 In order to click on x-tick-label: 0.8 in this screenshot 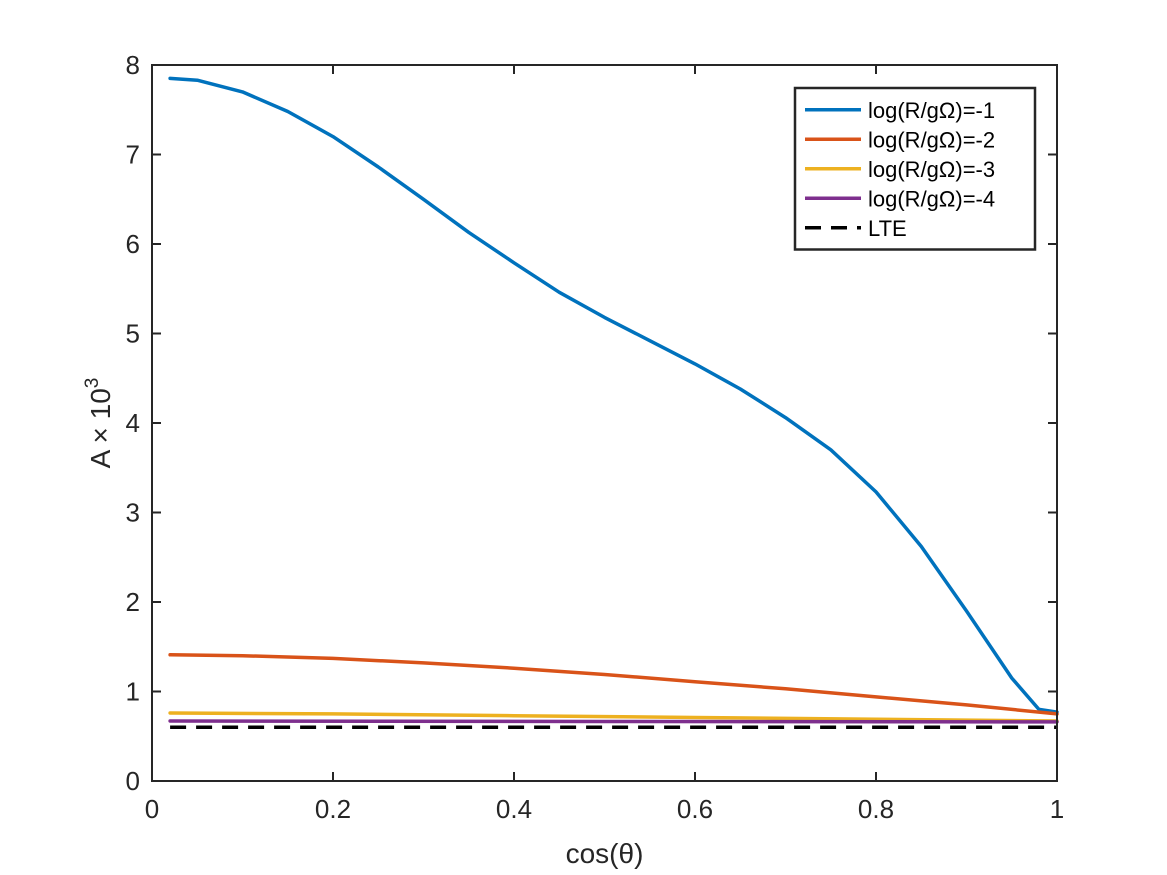, I will do `click(876, 809)`.